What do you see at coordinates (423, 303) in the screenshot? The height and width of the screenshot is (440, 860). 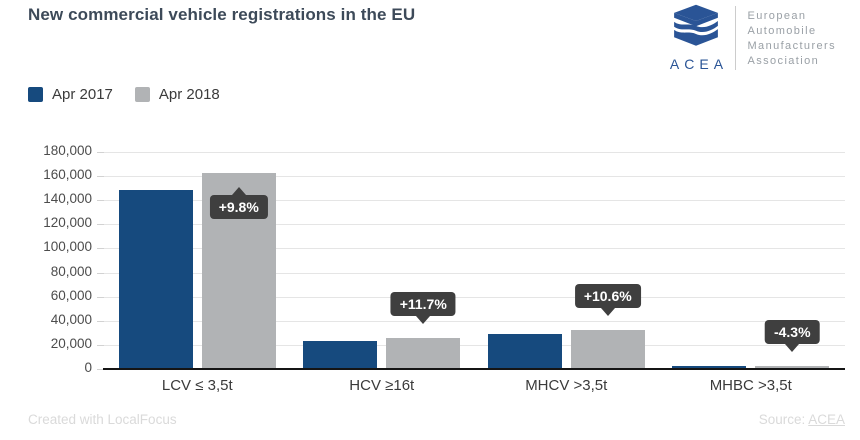 I see `change-callout: +11.7%` at bounding box center [423, 303].